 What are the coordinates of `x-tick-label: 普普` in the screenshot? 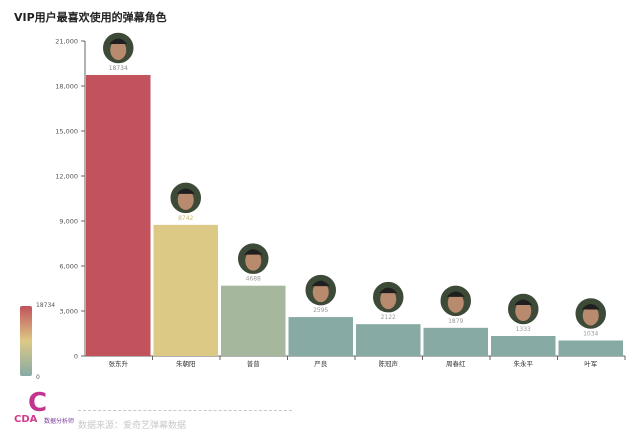 It's located at (254, 363).